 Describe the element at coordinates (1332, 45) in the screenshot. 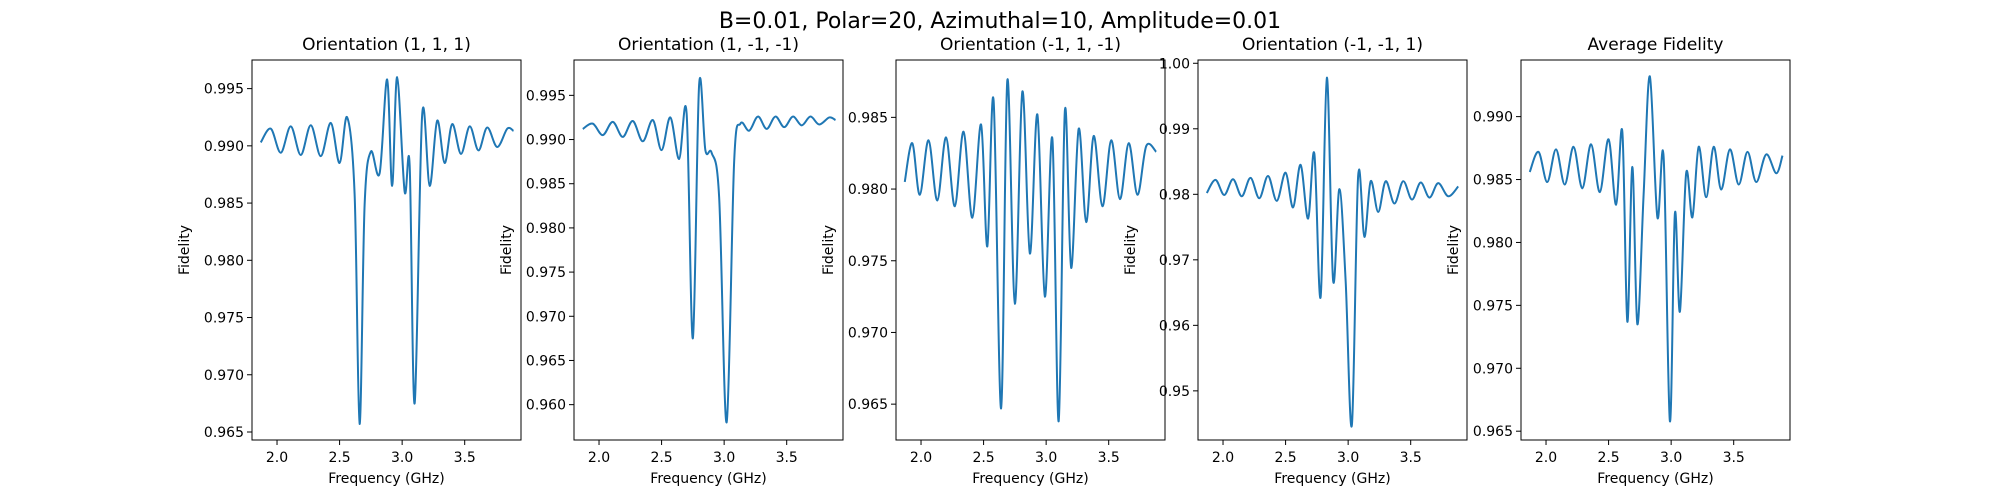

I see `panel-title: Orientation (-1, -1, 1)` at that location.